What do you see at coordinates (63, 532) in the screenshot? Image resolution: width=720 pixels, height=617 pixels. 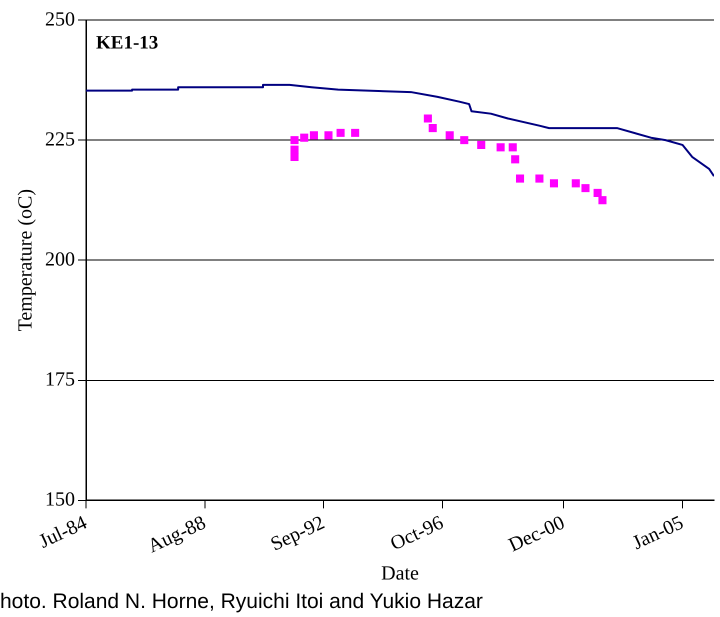 I see `x-tick-label: Jul-84` at bounding box center [63, 532].